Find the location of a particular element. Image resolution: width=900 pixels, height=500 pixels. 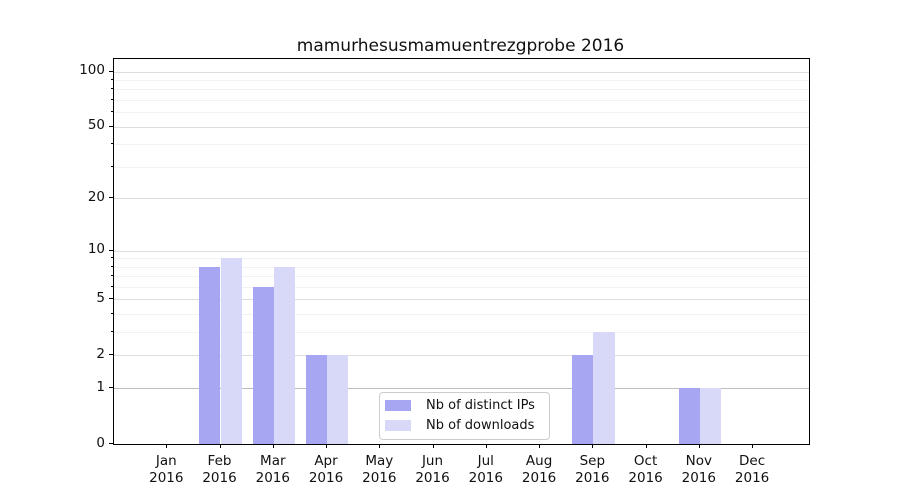

x-label-month: May is located at coordinates (379, 461).